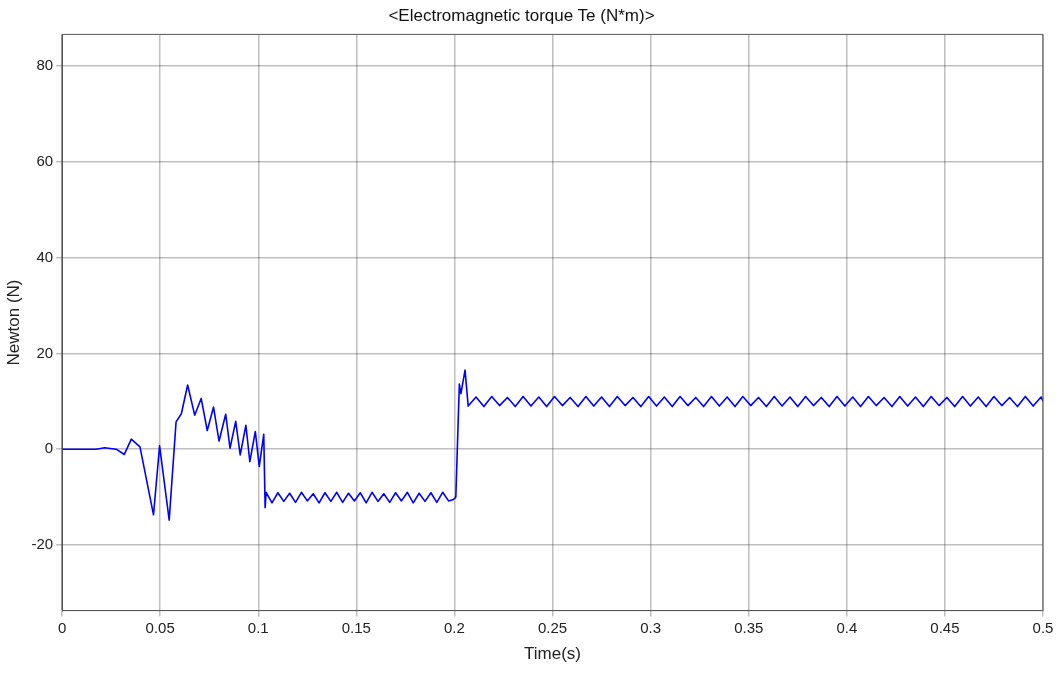 The width and height of the screenshot is (1057, 675). What do you see at coordinates (945, 627) in the screenshot?
I see `x-tick-label: 0.45` at bounding box center [945, 627].